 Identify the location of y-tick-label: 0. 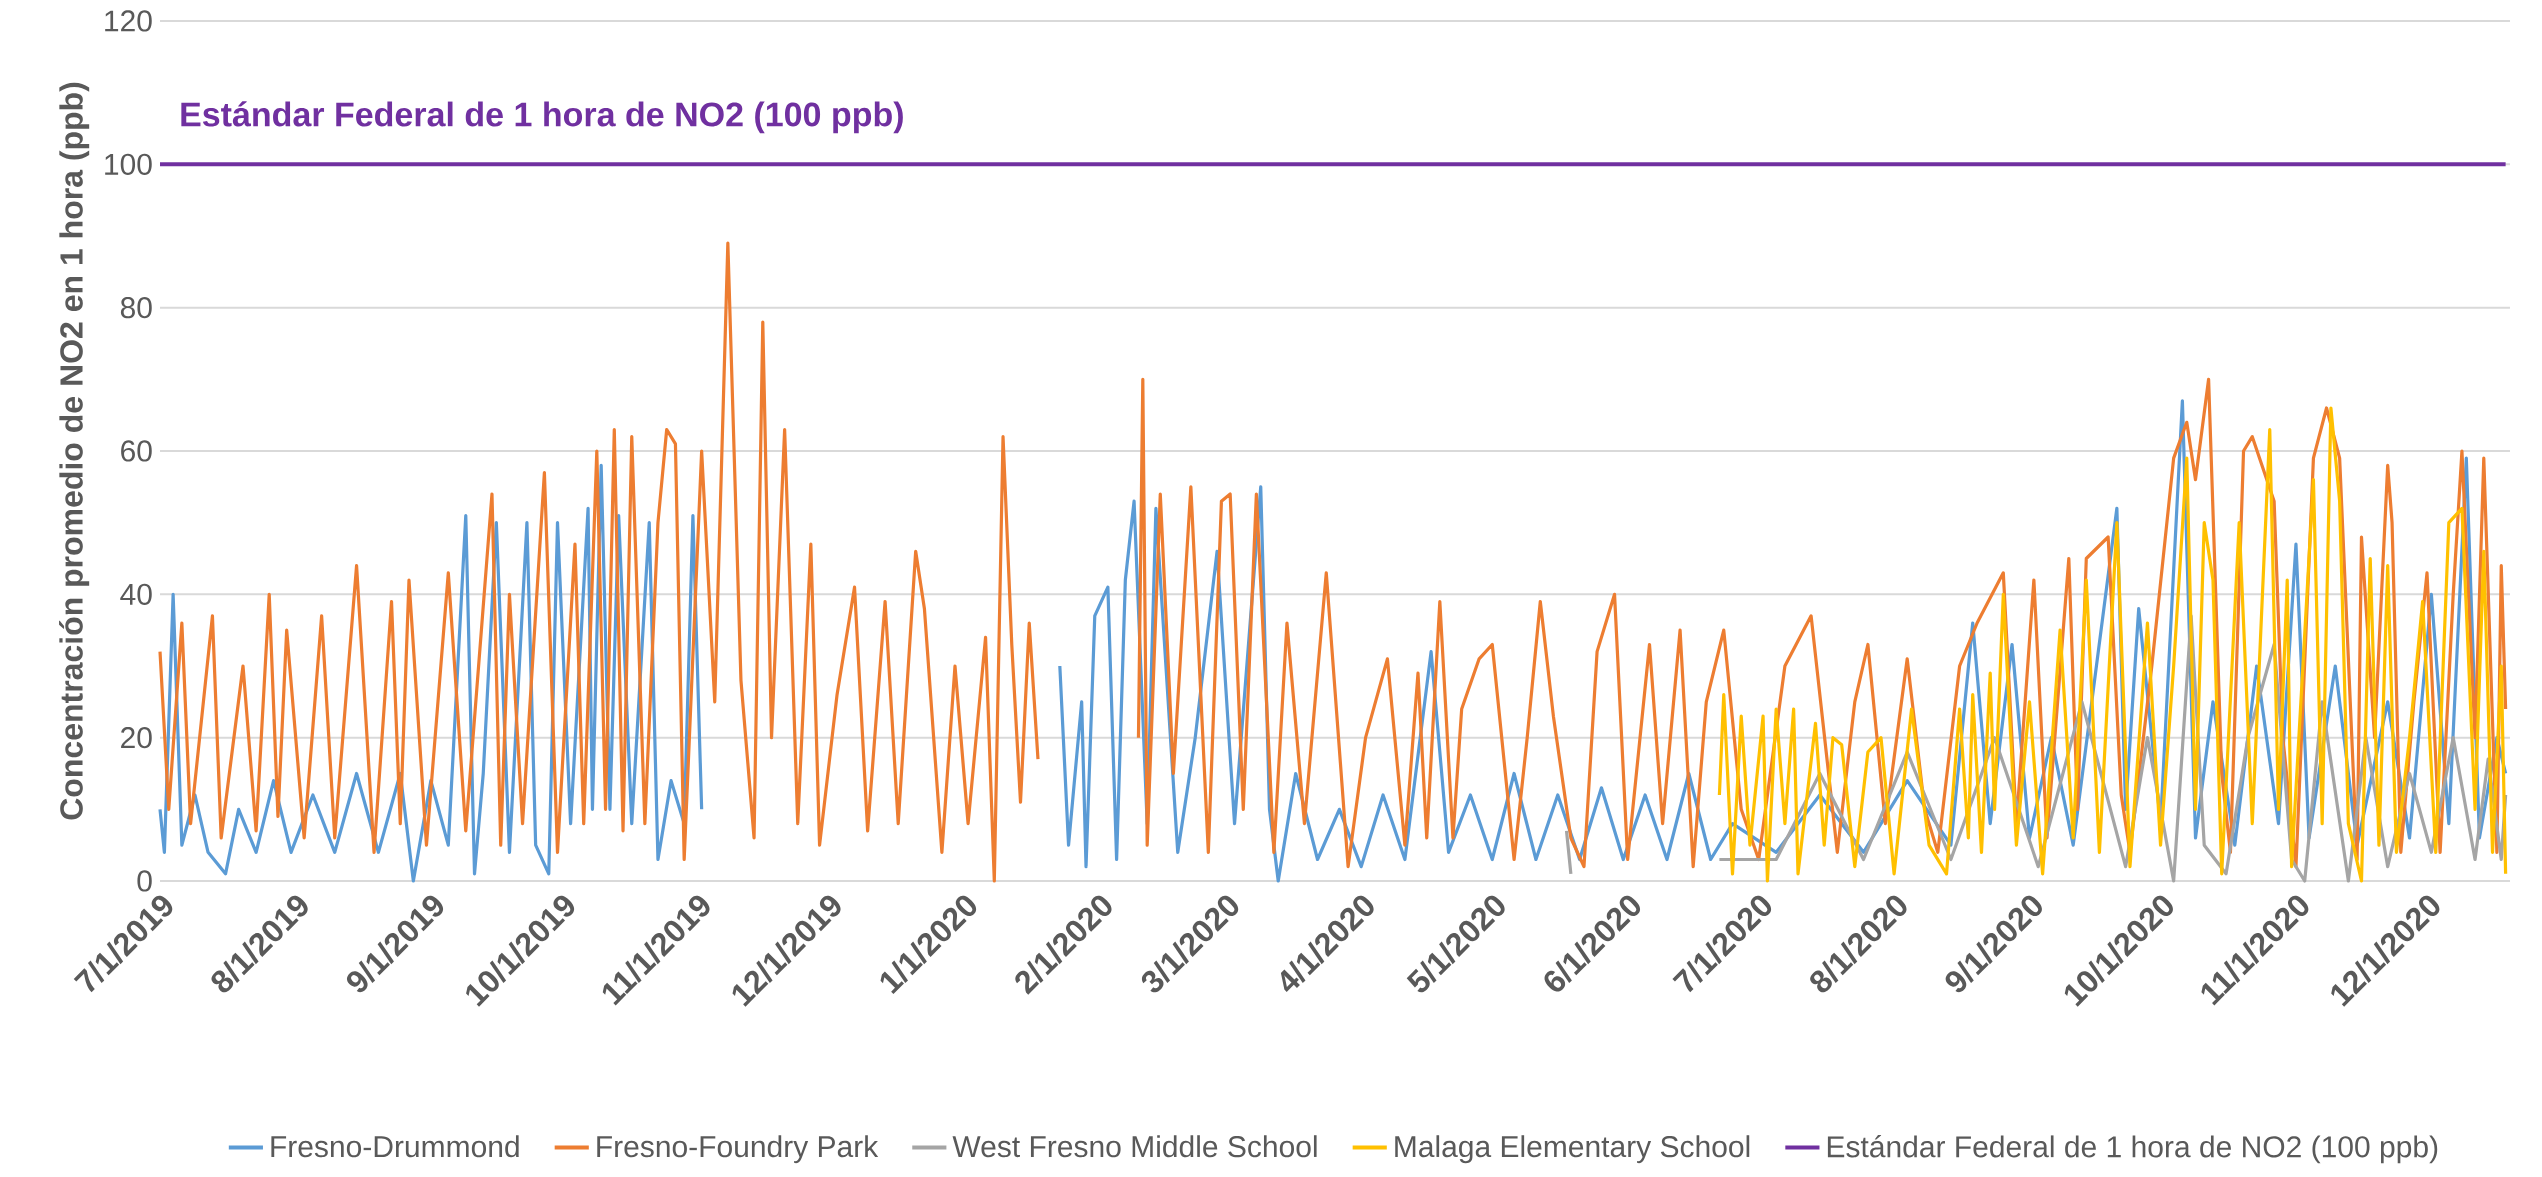
(144, 881).